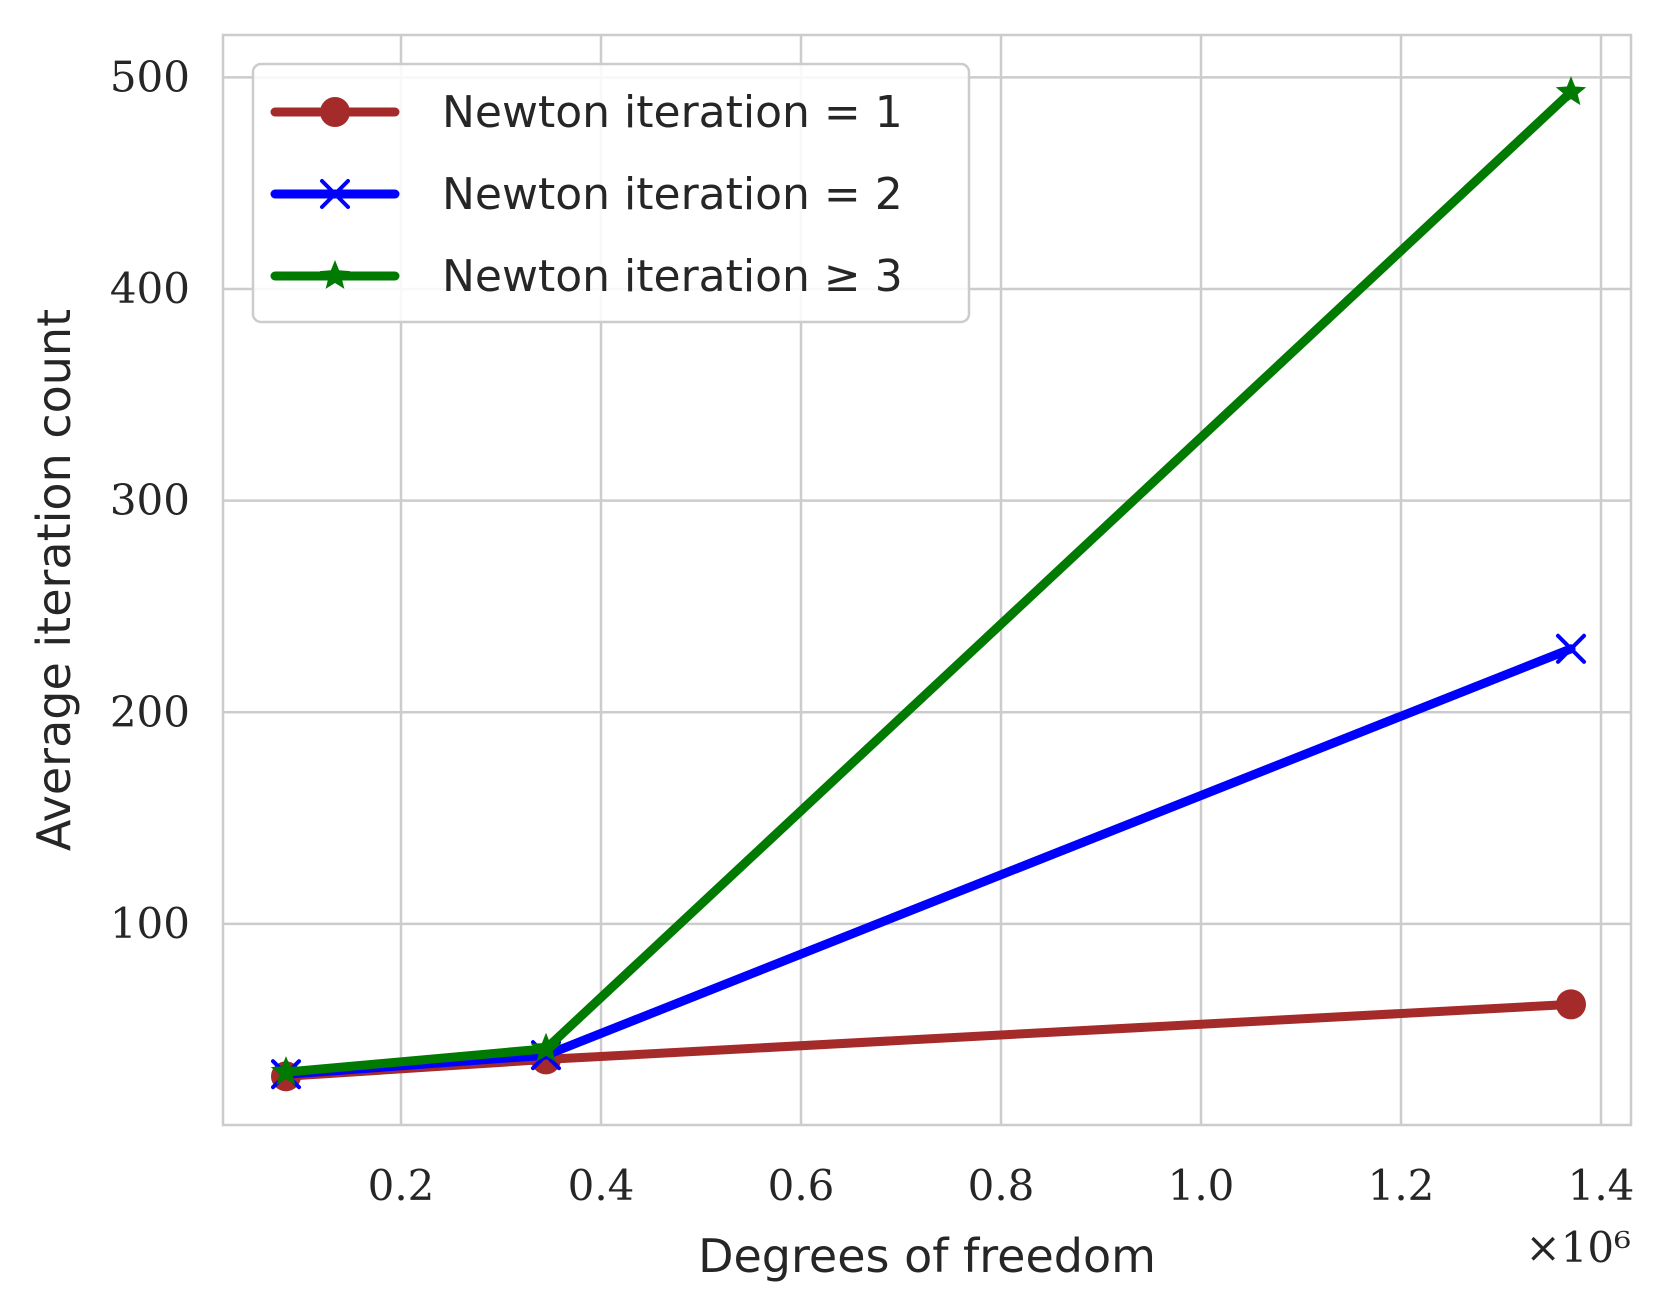 This screenshot has height=1310, width=1659. I want to click on legend-item-3: Newton iteration ≥ 3, so click(586, 276).